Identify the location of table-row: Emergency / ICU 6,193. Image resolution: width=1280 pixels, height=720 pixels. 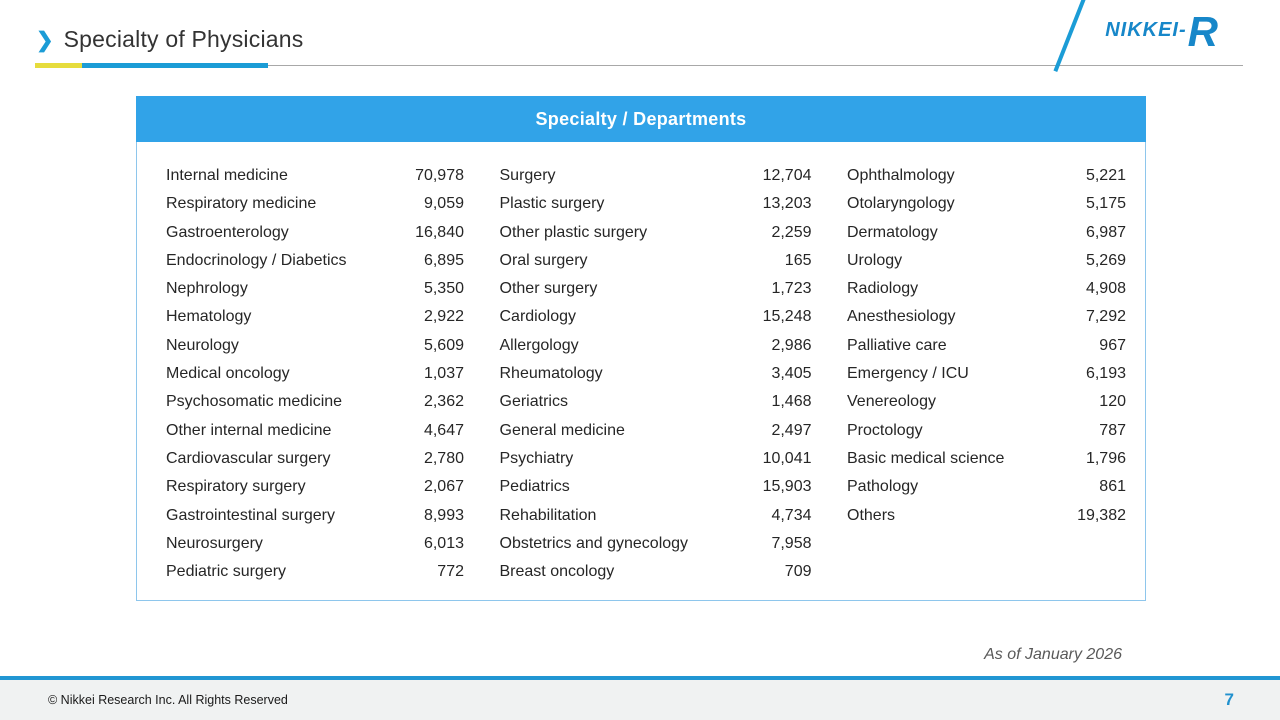
(986, 374).